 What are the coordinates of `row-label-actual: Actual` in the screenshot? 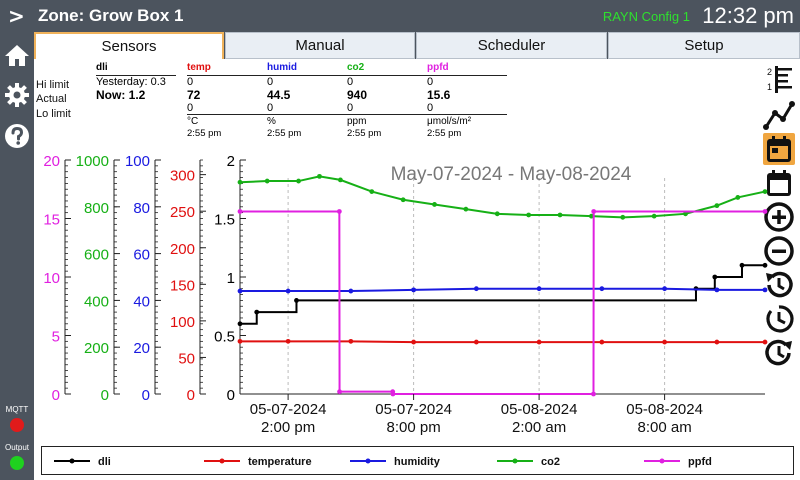 It's located at (51, 99).